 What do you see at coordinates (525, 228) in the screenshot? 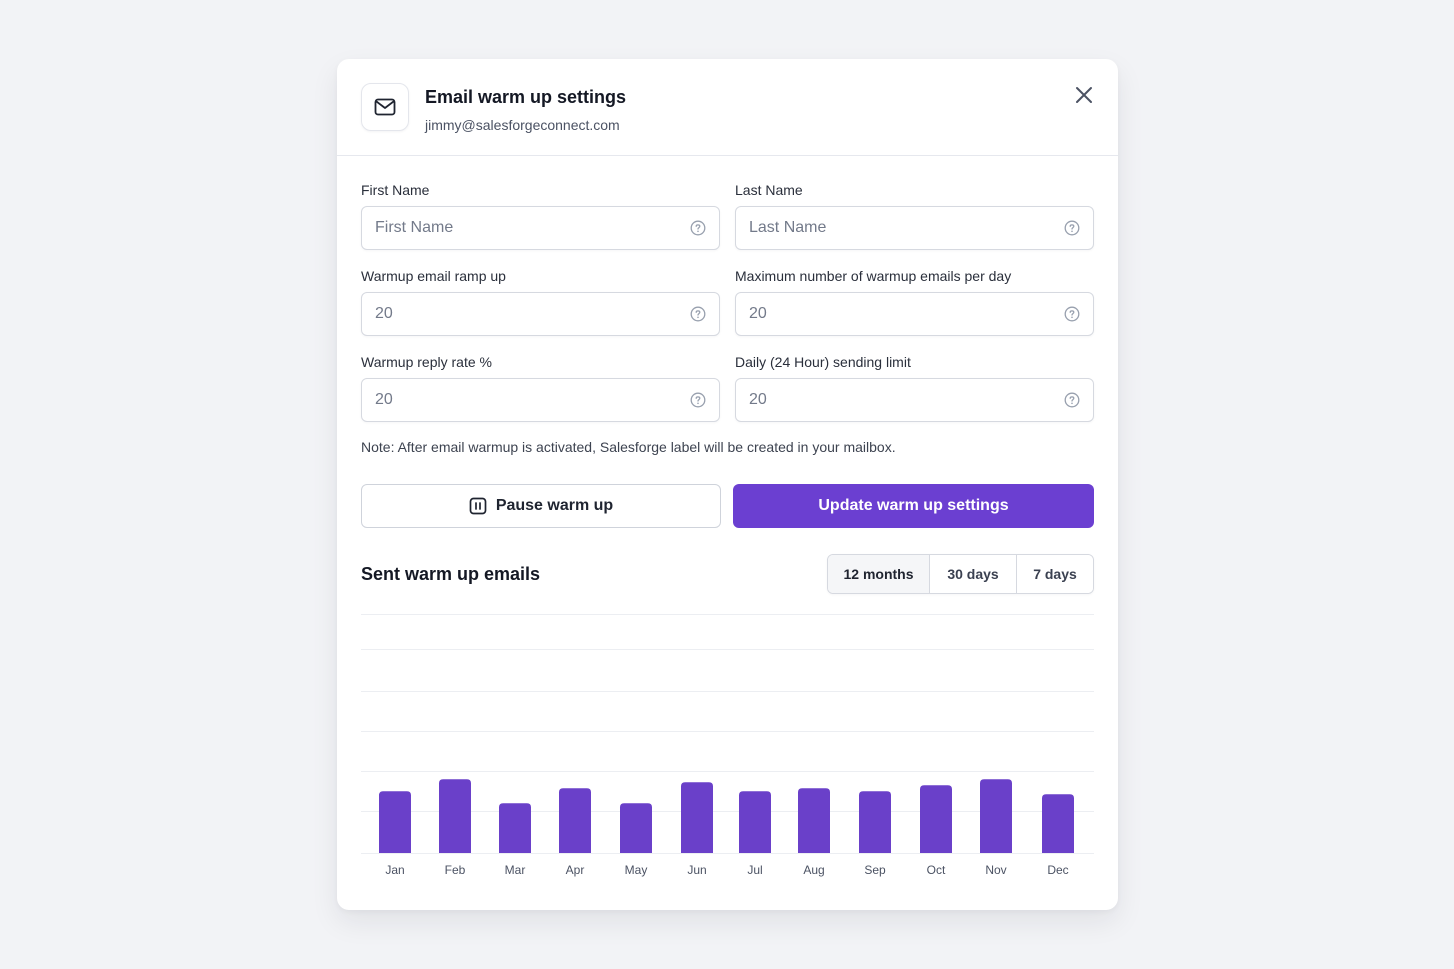
I see `first-name-input` at bounding box center [525, 228].